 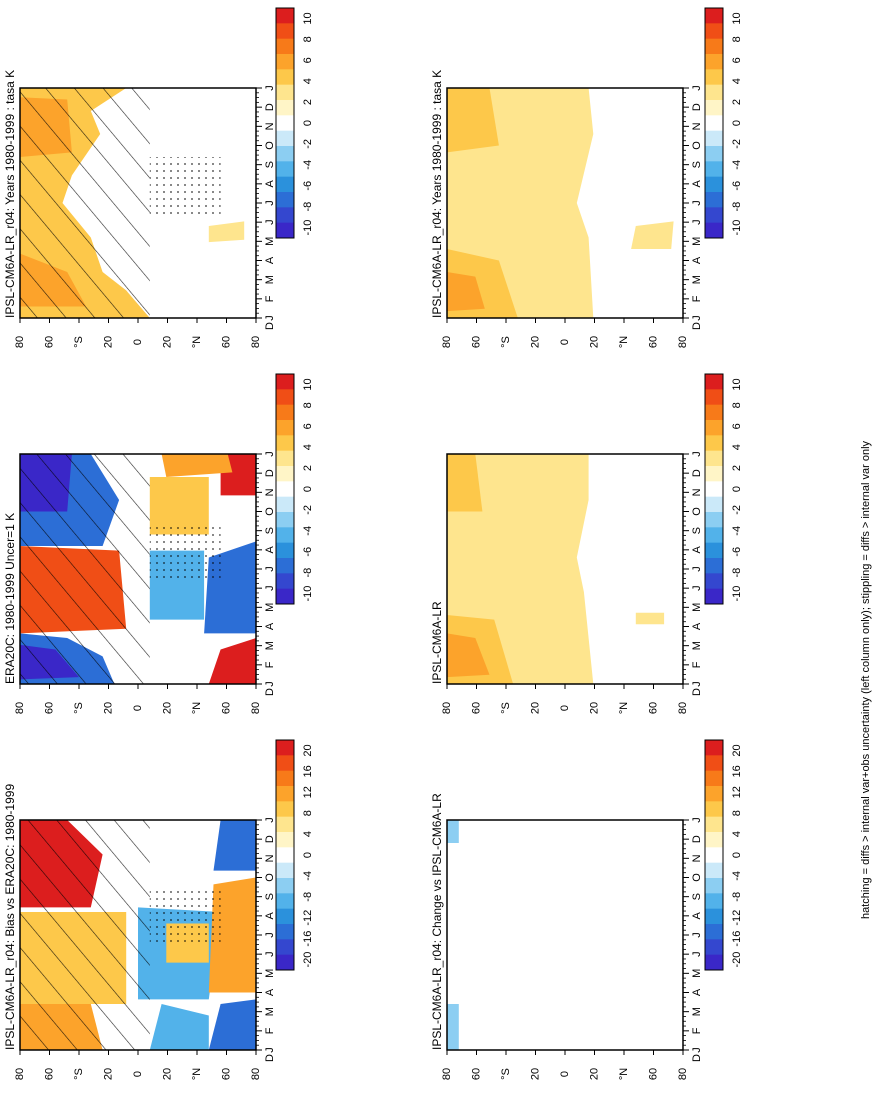 What do you see at coordinates (308, 876) in the screenshot?
I see `colorbar-label: -4` at bounding box center [308, 876].